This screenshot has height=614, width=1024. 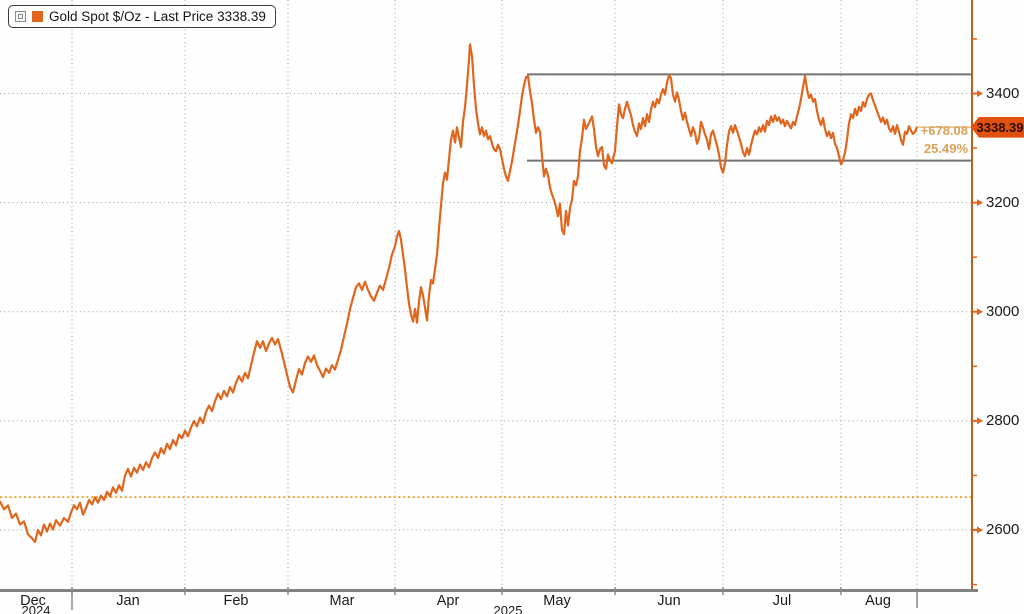 What do you see at coordinates (945, 148) in the screenshot?
I see `price-change-percent: 25.49%` at bounding box center [945, 148].